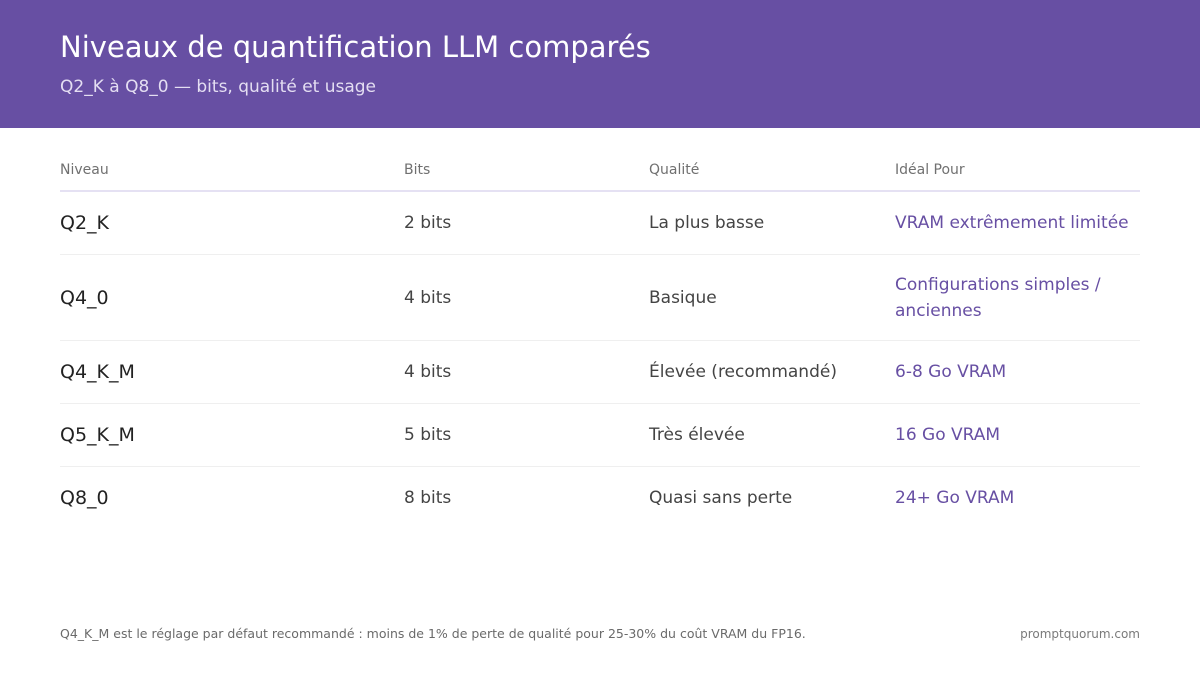 The width and height of the screenshot is (1200, 675). Describe the element at coordinates (84, 498) in the screenshot. I see `level-cell: Q8_0` at that location.